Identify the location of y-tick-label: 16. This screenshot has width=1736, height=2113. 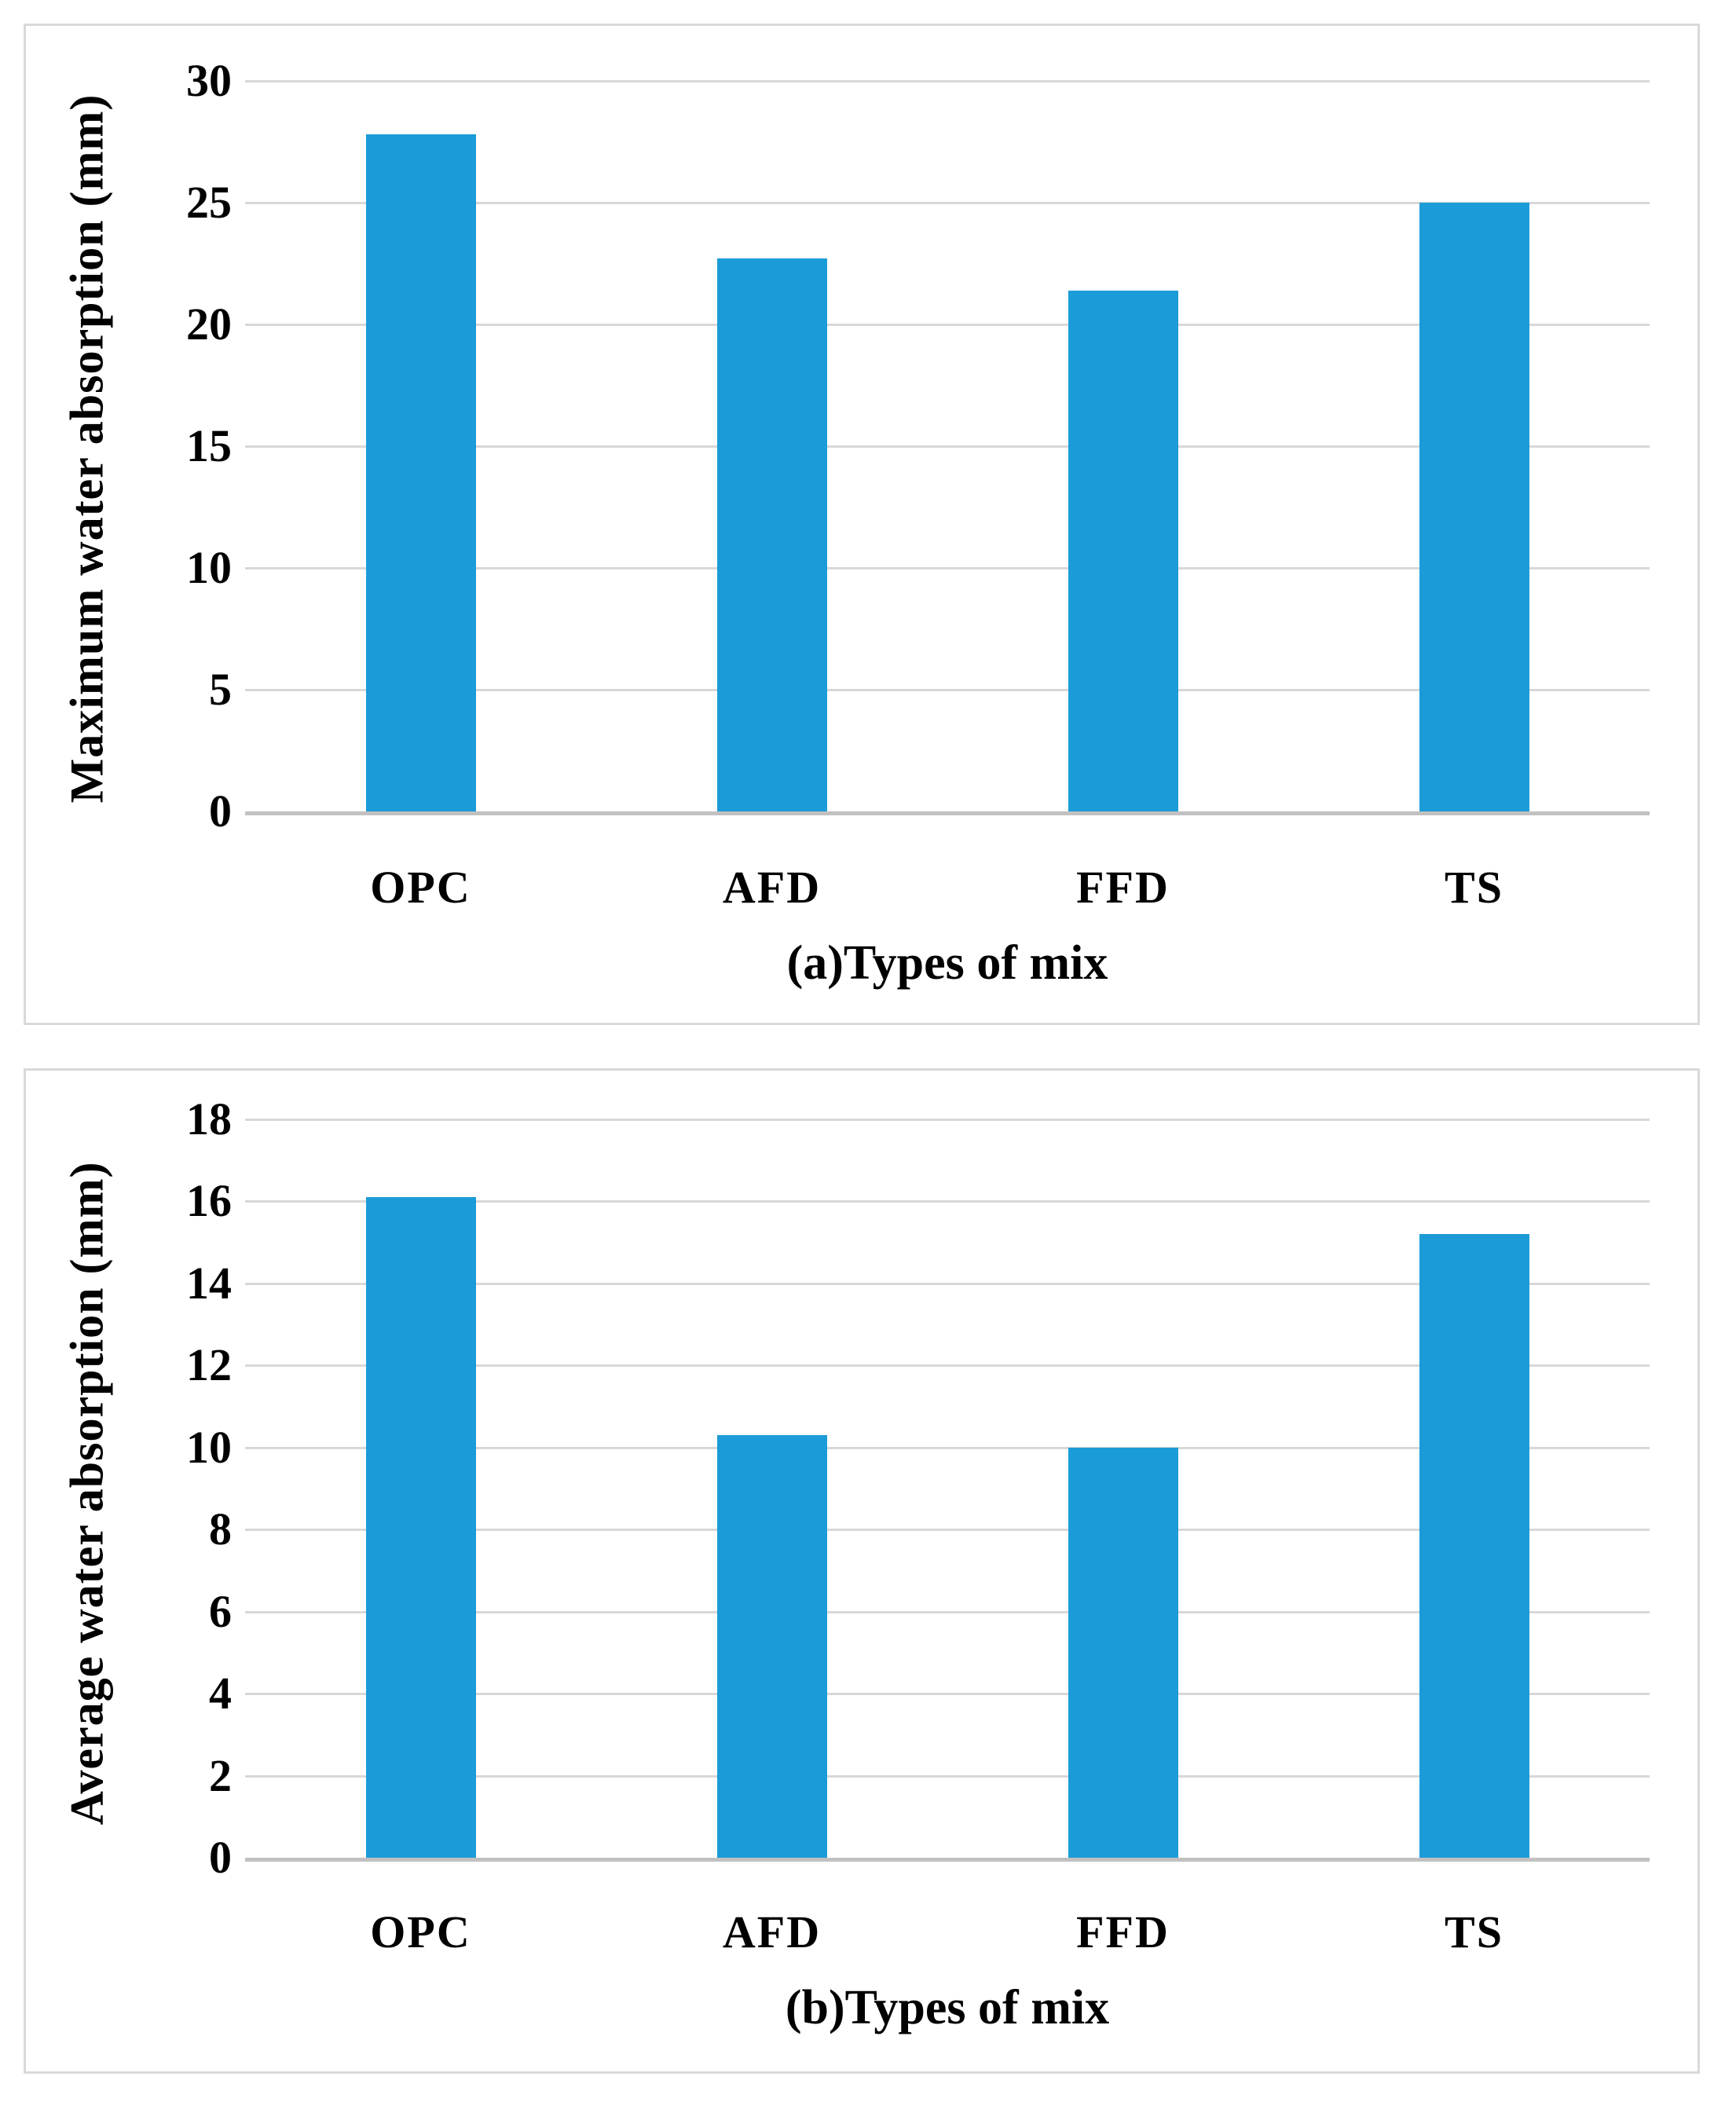
(209, 1201).